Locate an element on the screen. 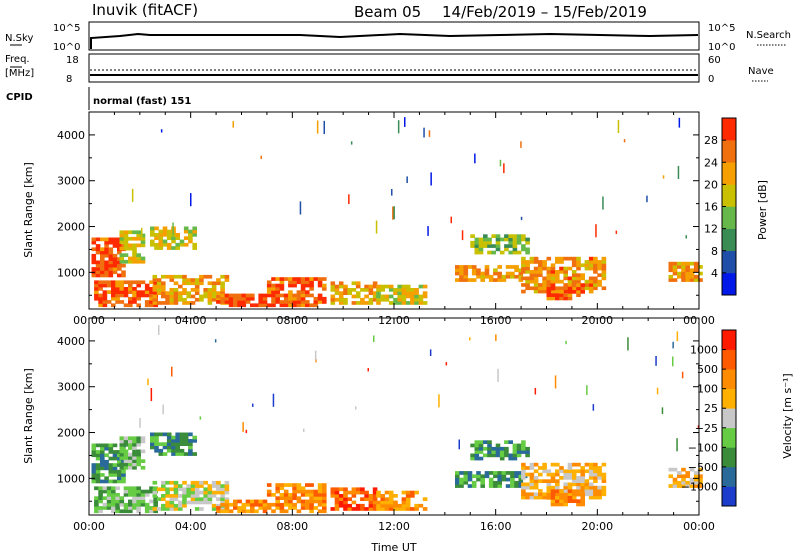  y-tick-label: 1000 is located at coordinates (71, 272).